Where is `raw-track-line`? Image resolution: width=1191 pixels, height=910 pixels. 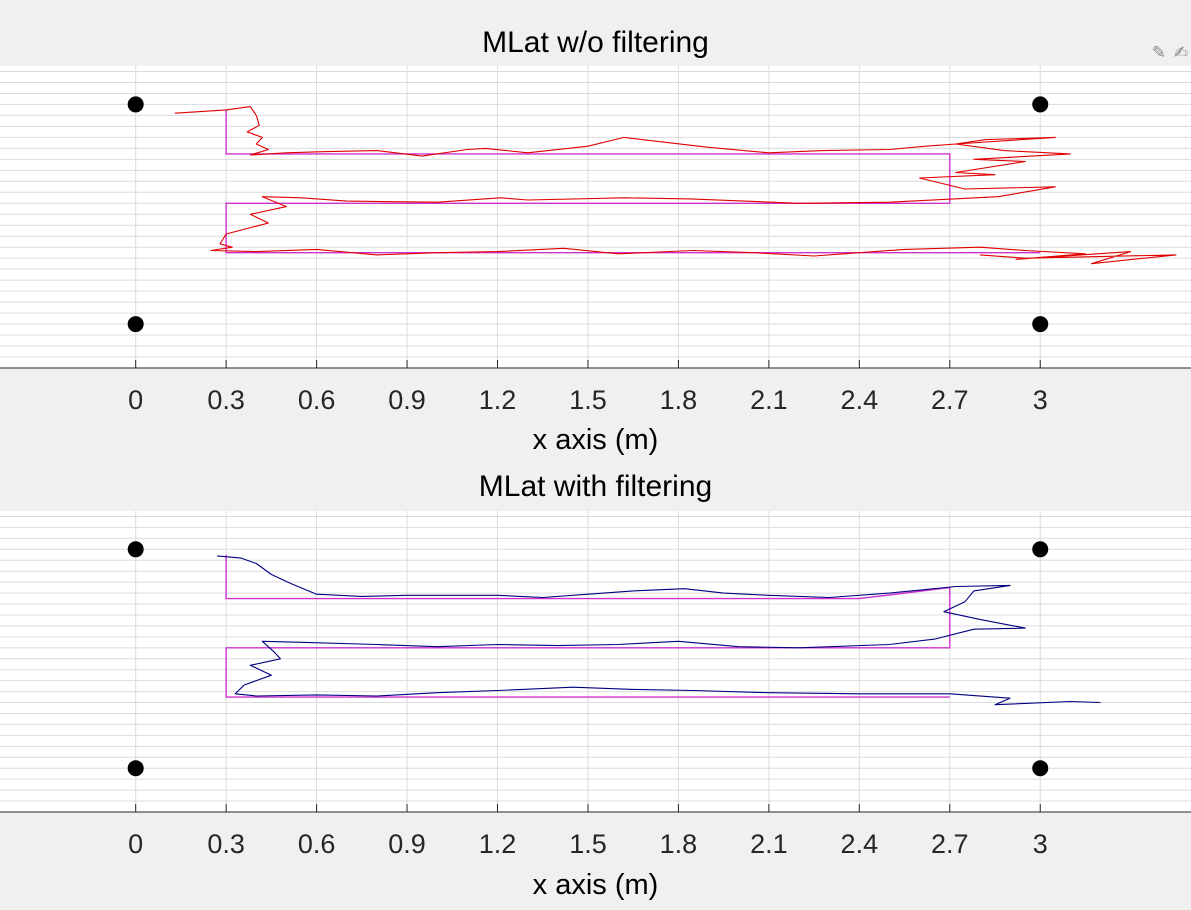 raw-track-line is located at coordinates (675, 185).